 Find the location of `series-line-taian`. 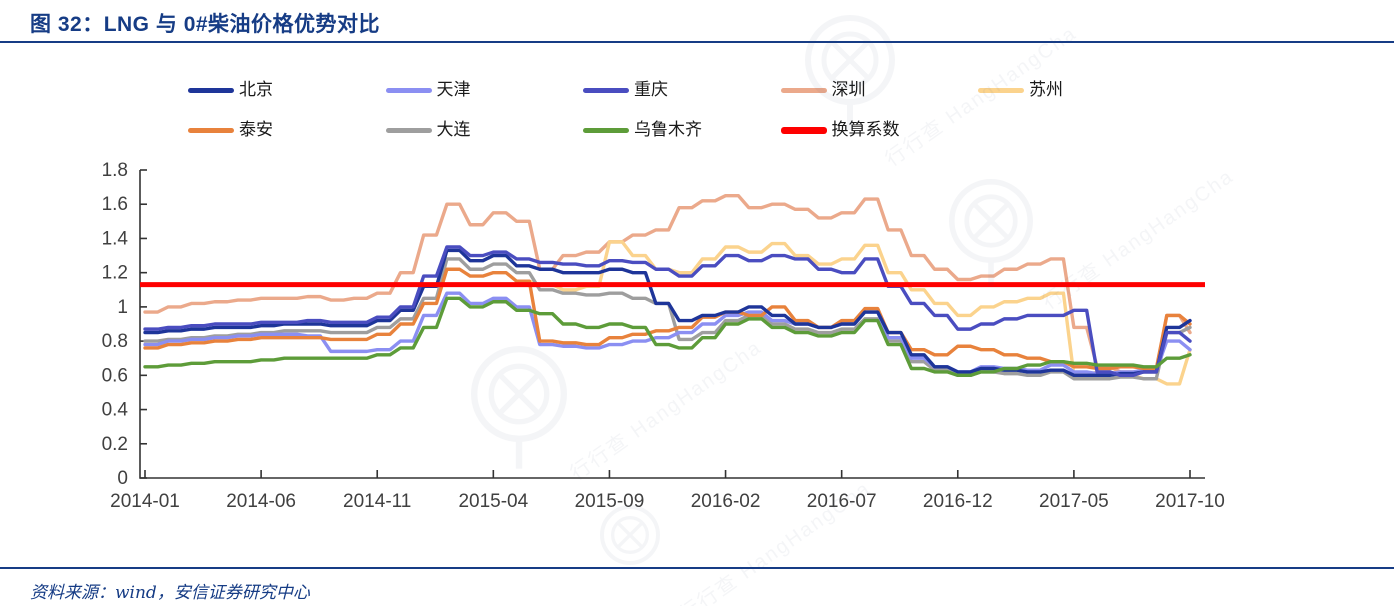

series-line-taian is located at coordinates (667, 319).